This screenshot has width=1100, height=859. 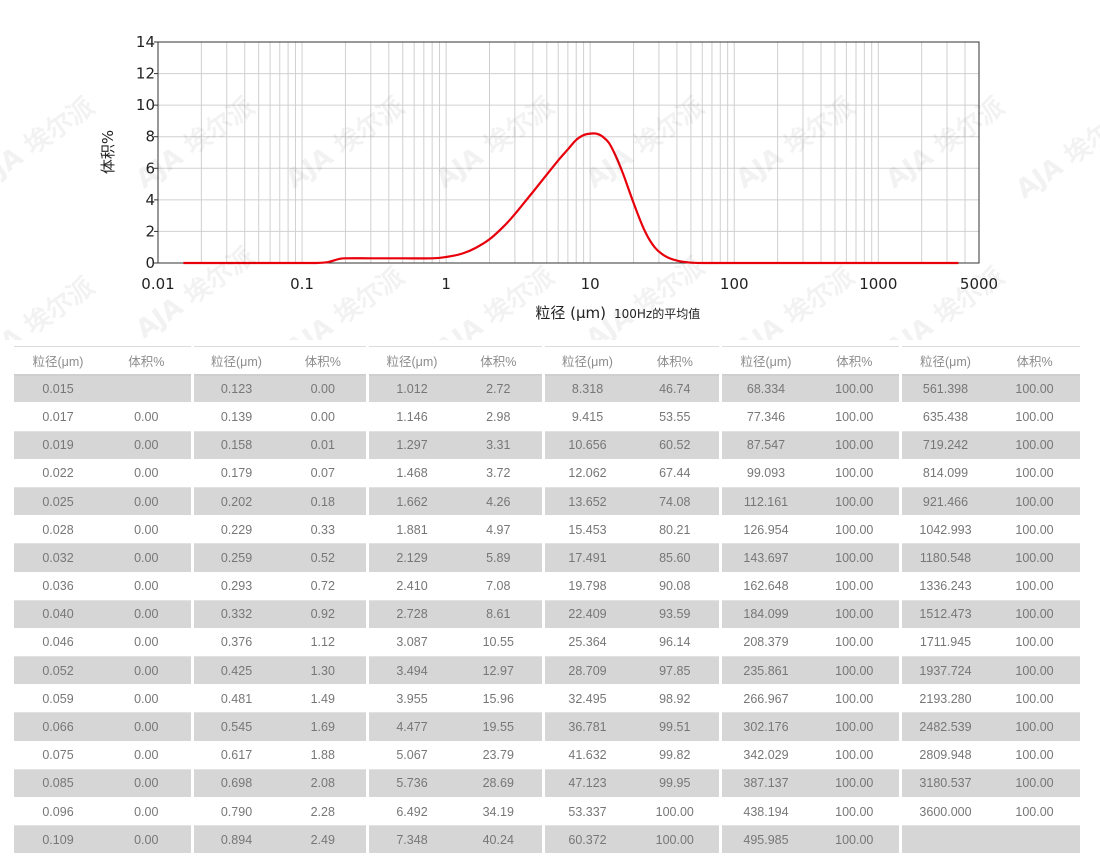 I want to click on table-row: 0.075 0.00, so click(x=103, y=755).